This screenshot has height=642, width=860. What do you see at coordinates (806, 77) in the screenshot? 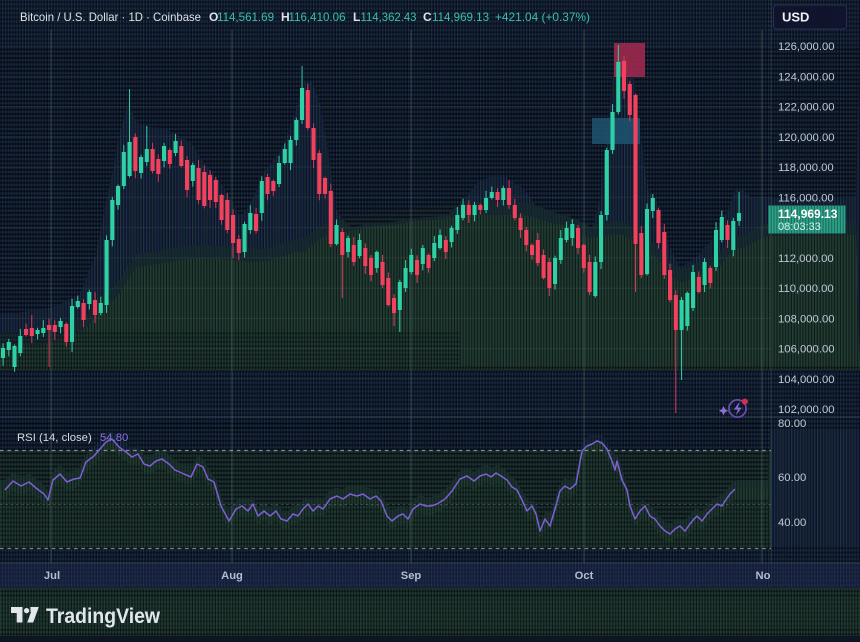
I see `svg-text: 124,000.00` at bounding box center [806, 77].